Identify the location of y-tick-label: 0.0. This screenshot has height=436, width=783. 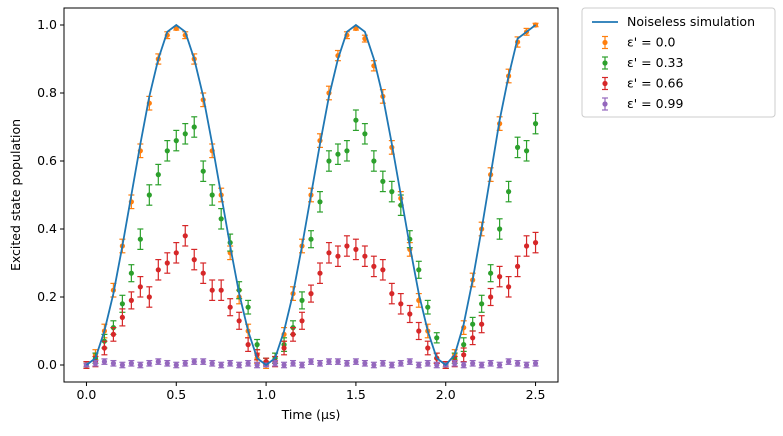
(47, 364).